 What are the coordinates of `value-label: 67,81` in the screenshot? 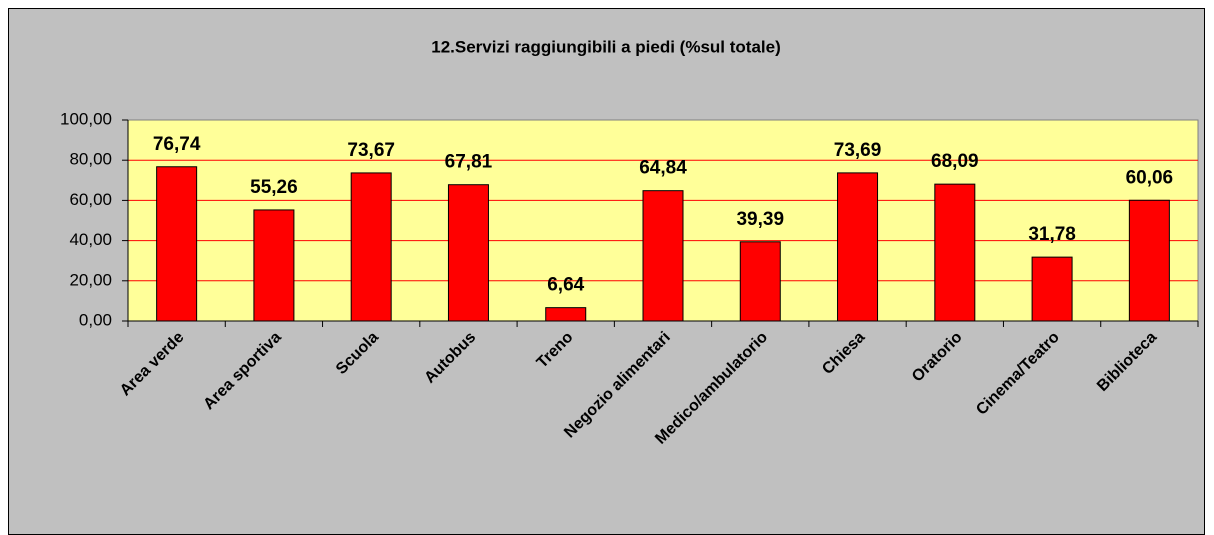 It's located at (469, 162).